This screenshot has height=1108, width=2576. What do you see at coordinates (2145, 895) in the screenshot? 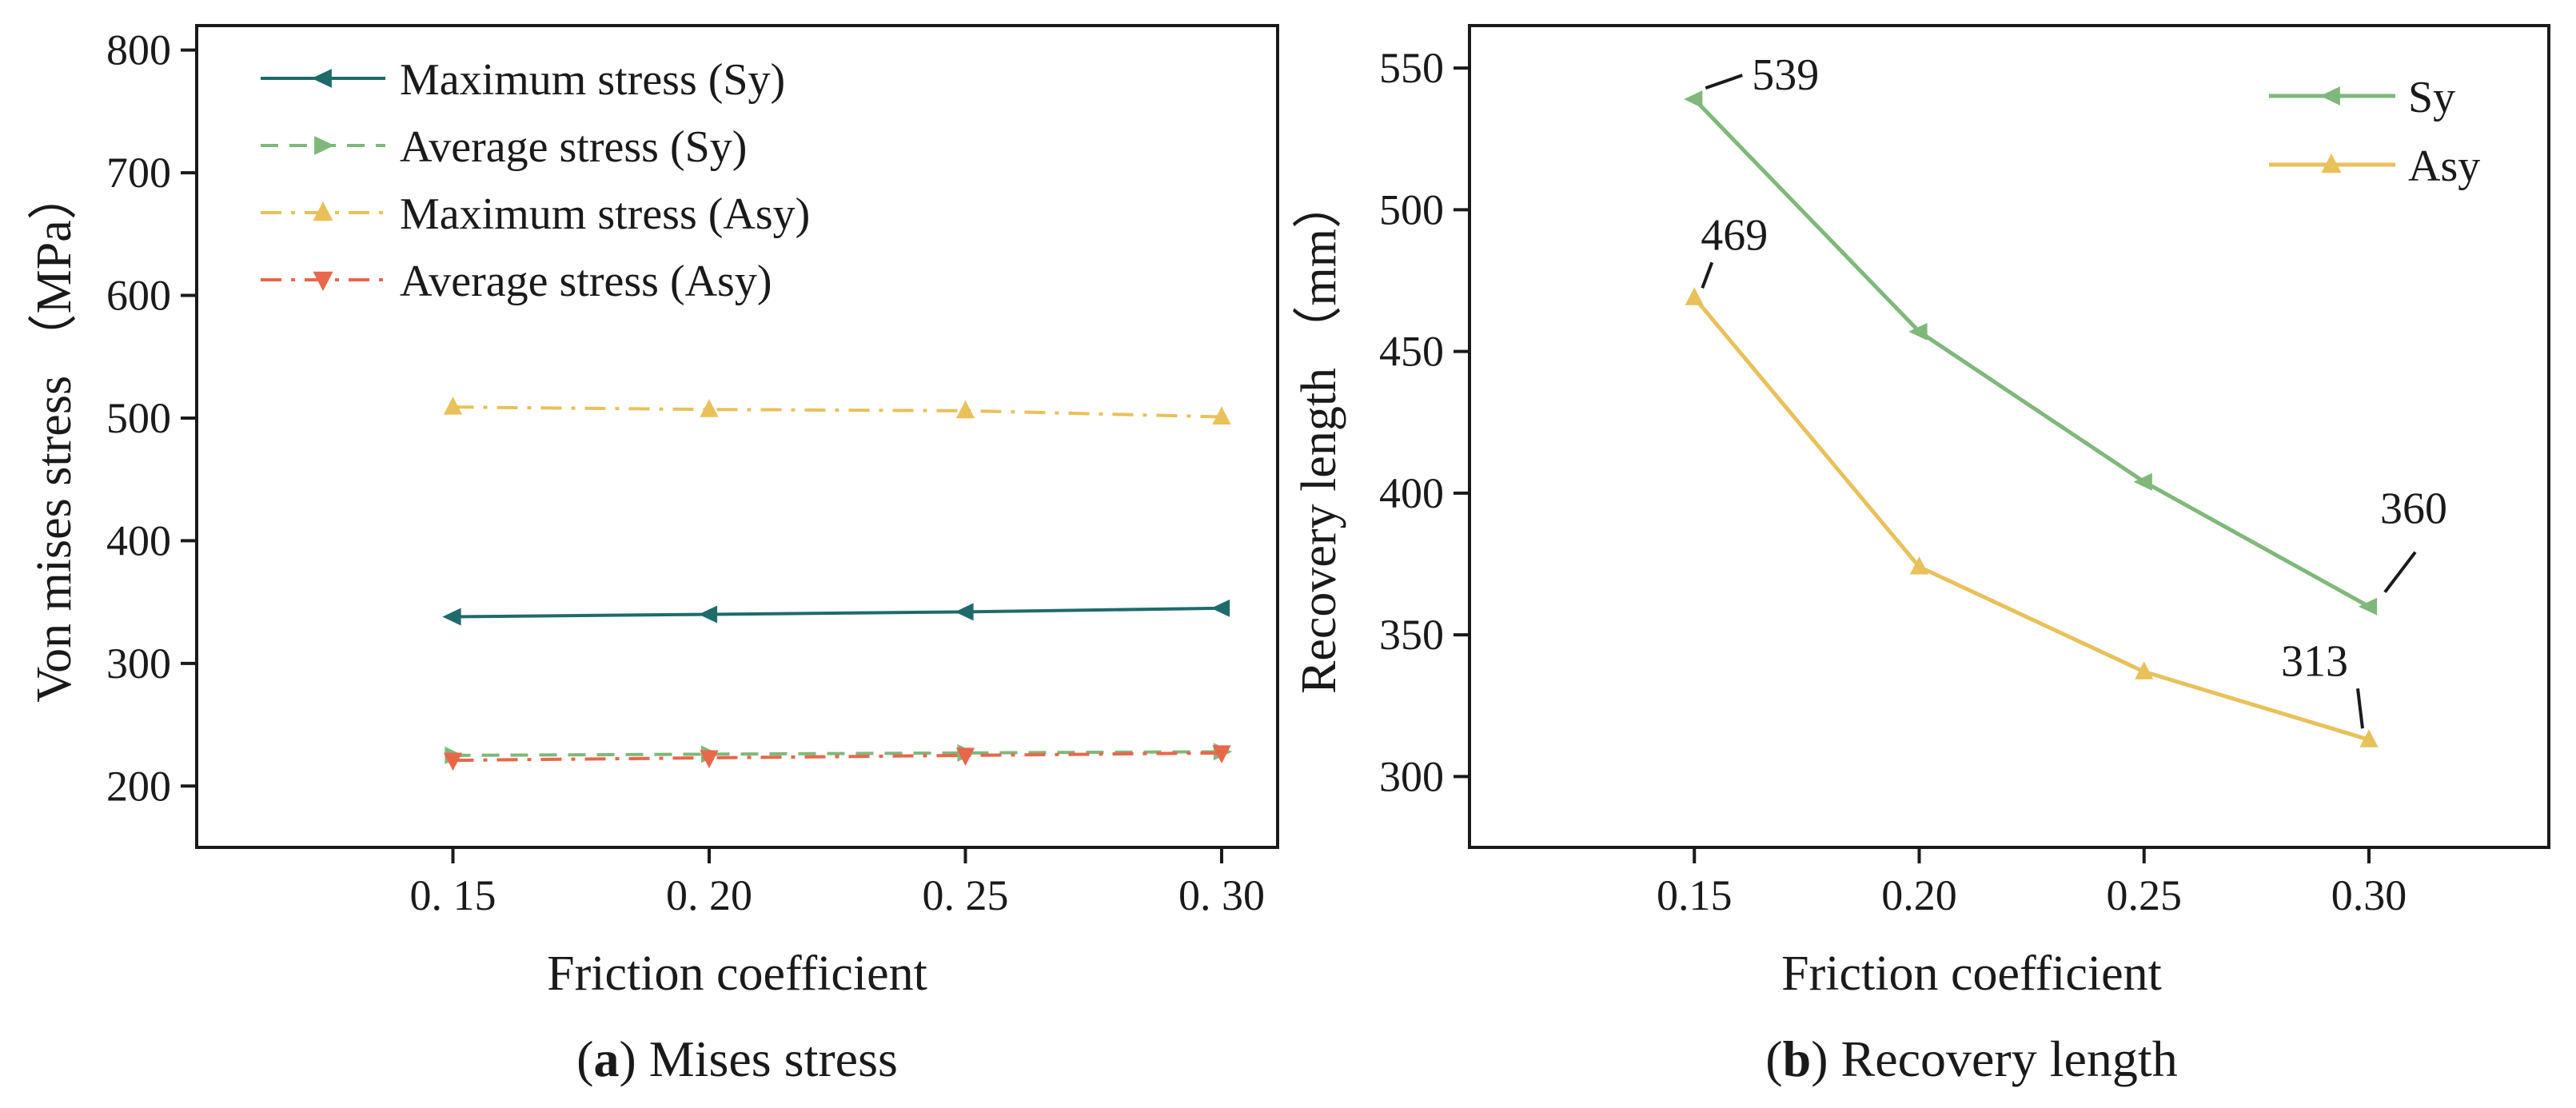
I see `plot-b-x-tick-label-2: 0.25` at bounding box center [2145, 895].